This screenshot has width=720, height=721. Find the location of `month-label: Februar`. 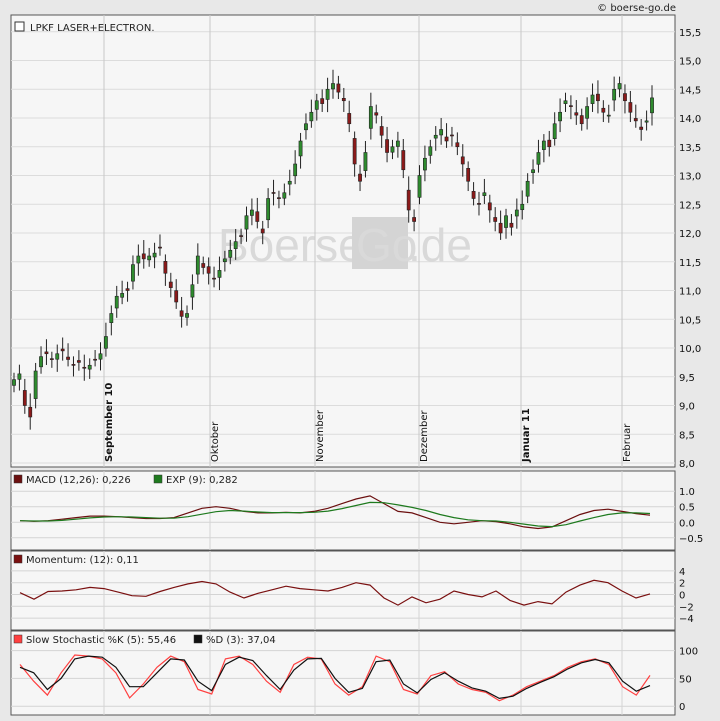

month-label: Februar is located at coordinates (627, 442).